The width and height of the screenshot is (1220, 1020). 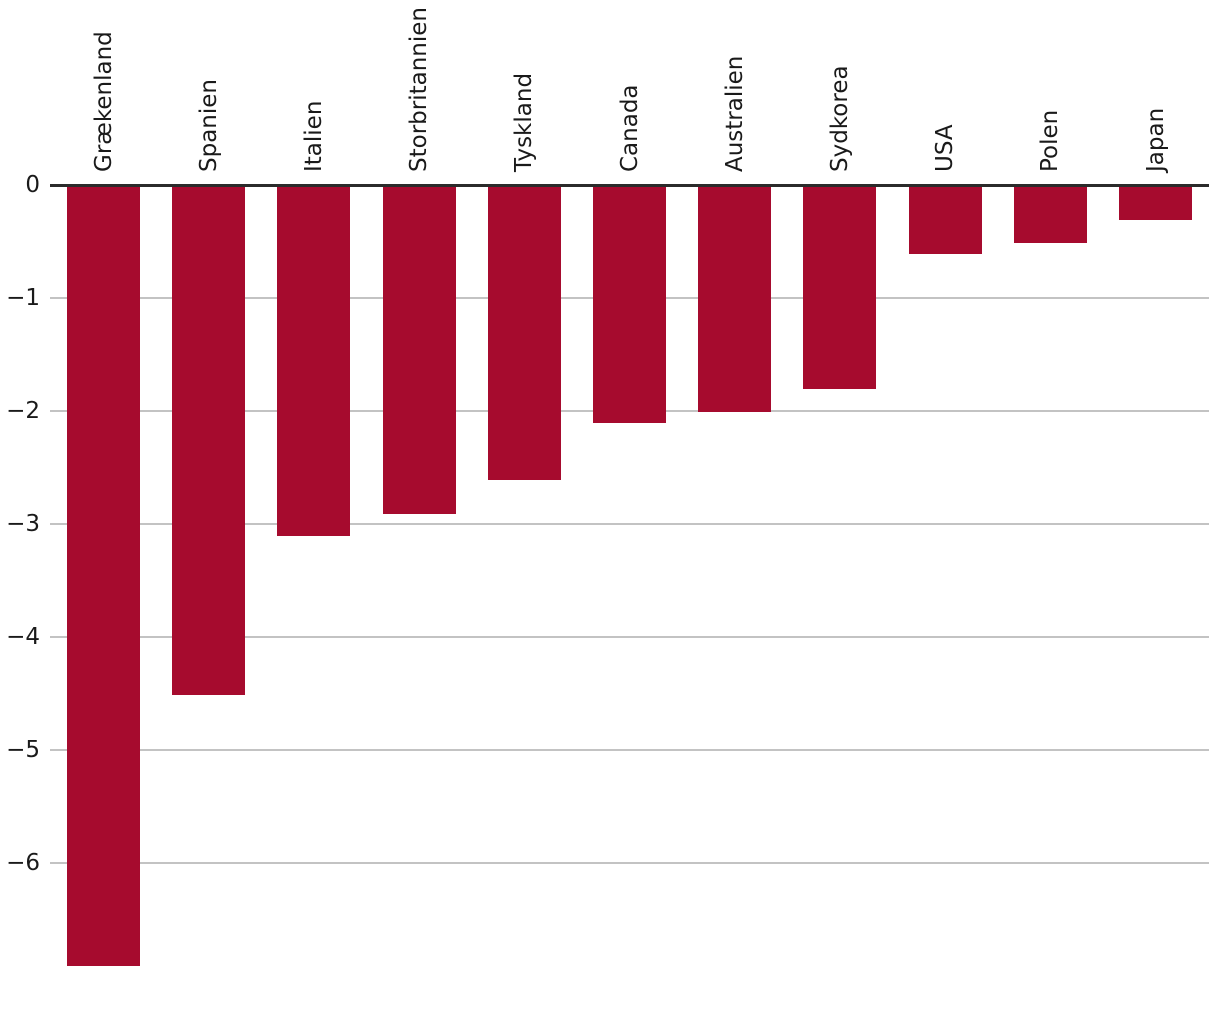 What do you see at coordinates (23, 298) in the screenshot?
I see `y-tick-label: −1` at bounding box center [23, 298].